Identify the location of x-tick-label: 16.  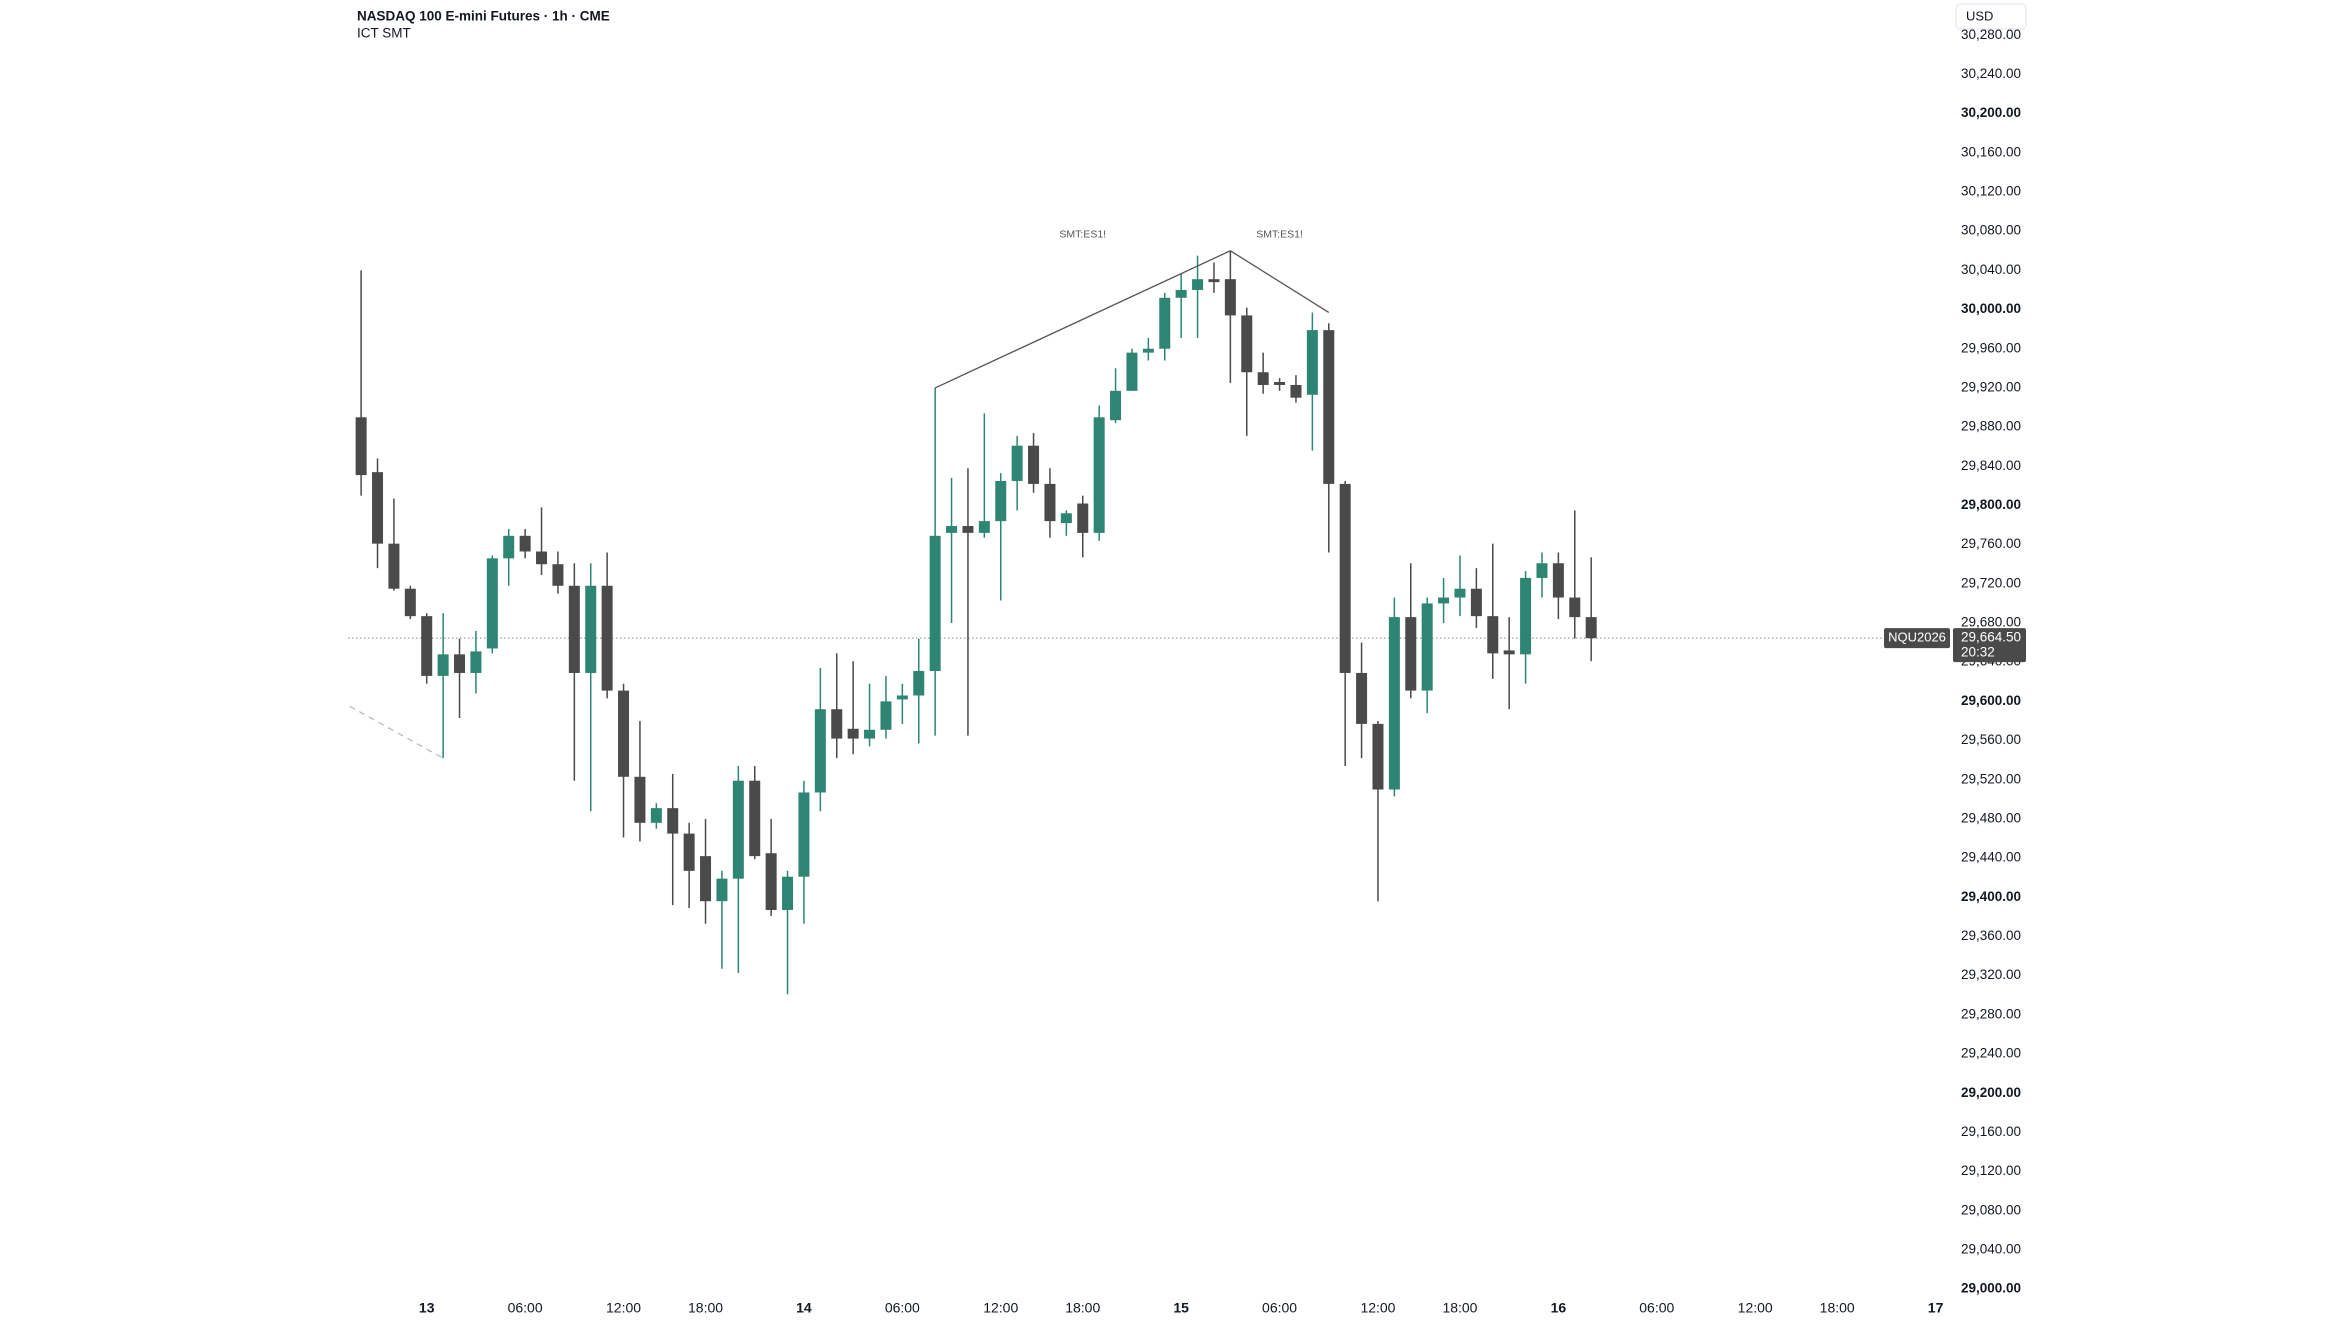
(1559, 1308).